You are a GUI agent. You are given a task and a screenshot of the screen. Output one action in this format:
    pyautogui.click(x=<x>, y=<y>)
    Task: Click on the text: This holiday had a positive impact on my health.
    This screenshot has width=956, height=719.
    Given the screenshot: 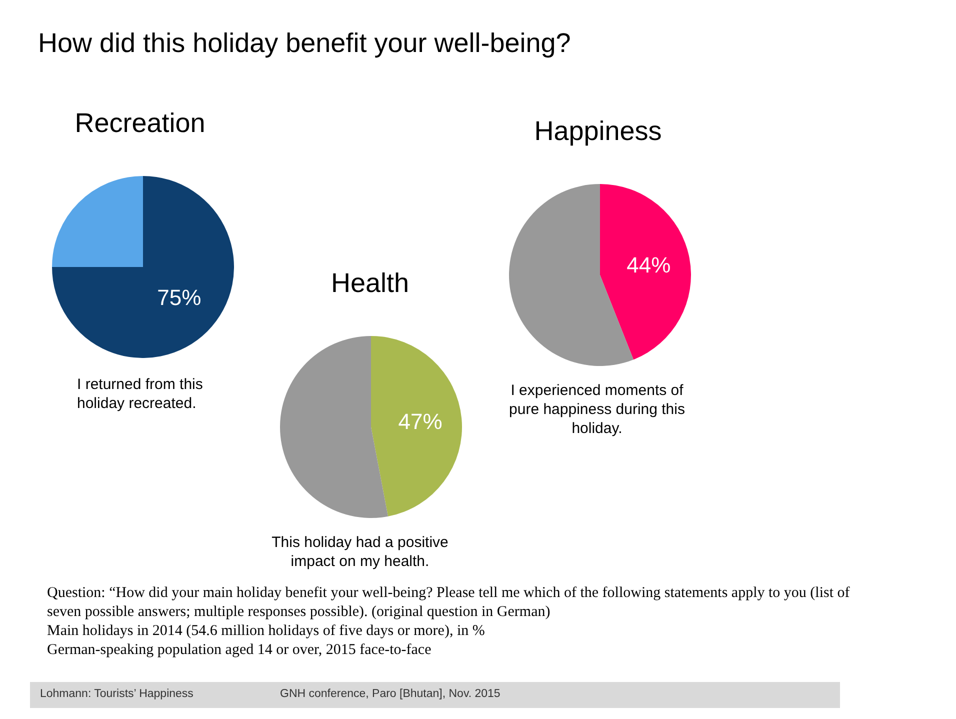 What is the action you would take?
    pyautogui.click(x=360, y=552)
    